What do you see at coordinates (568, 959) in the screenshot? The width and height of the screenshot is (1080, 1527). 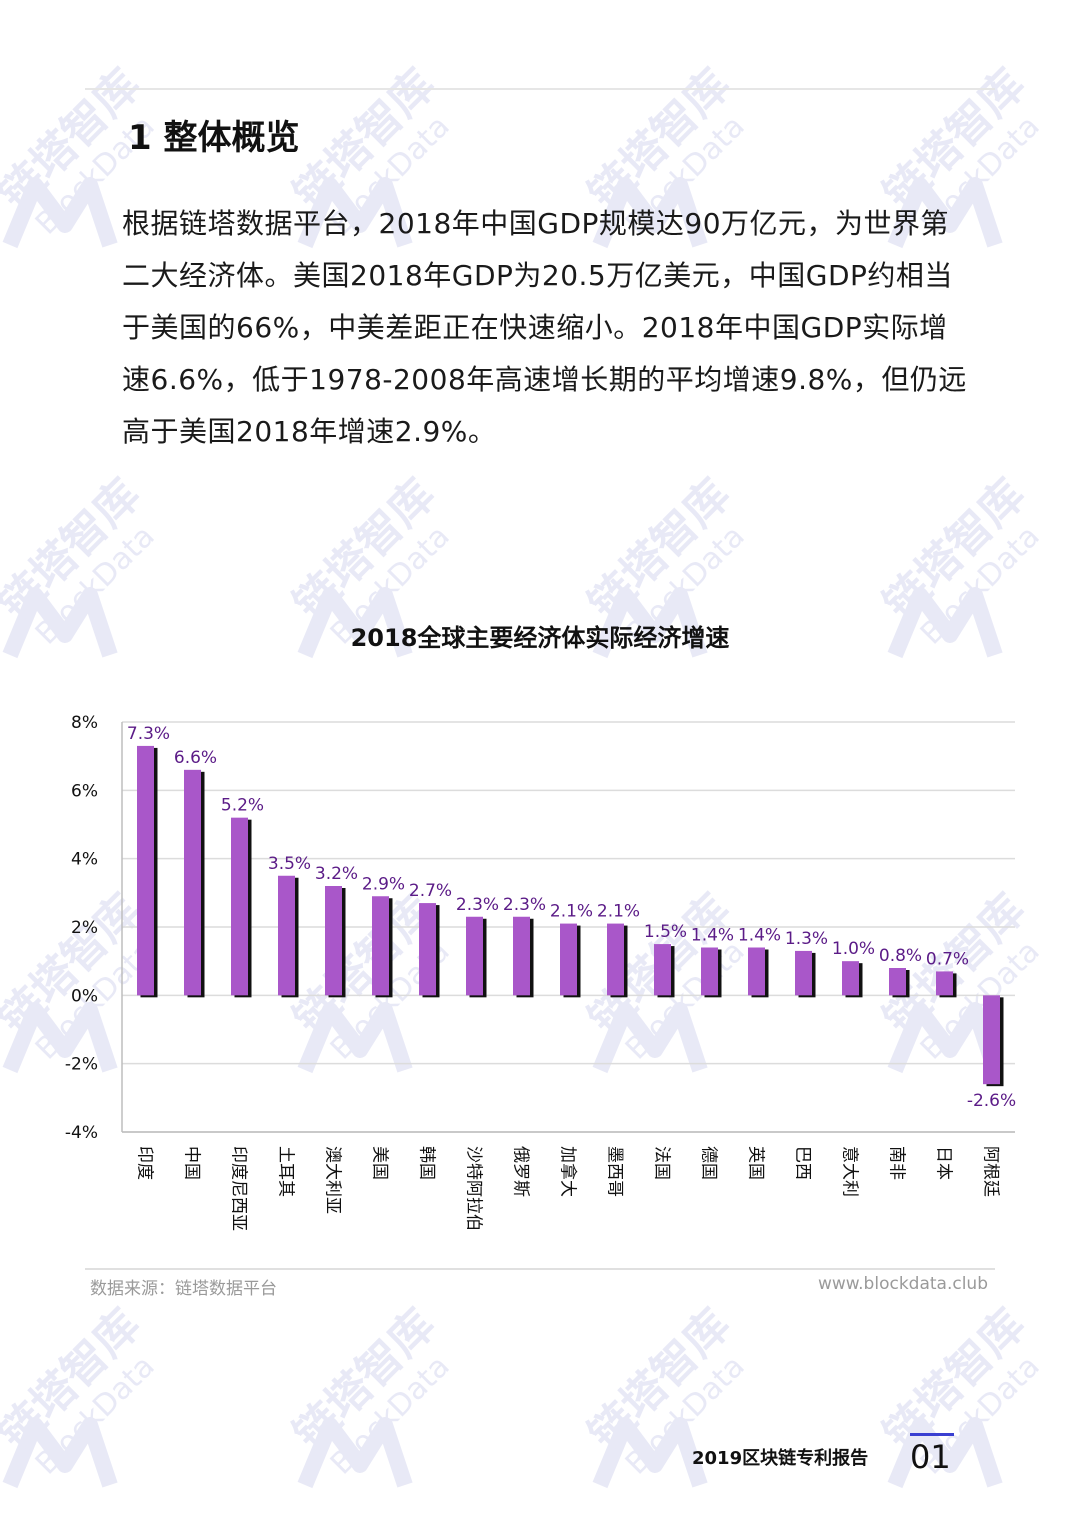 I see `bar-加拿大` at bounding box center [568, 959].